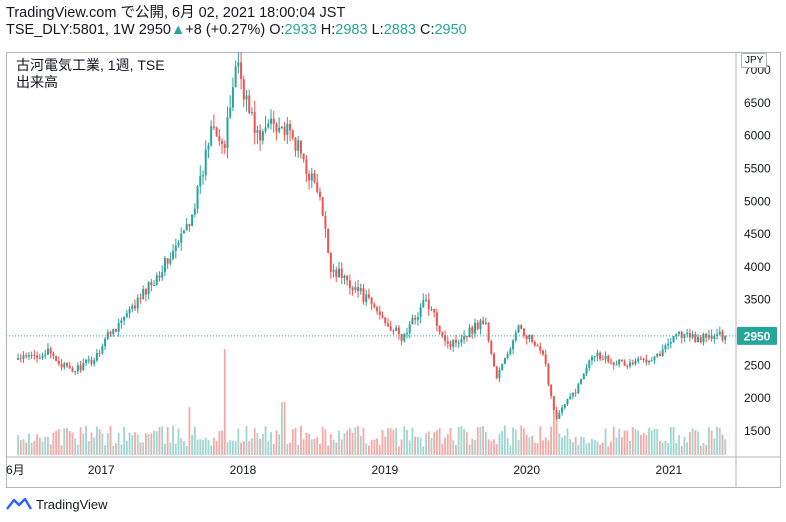 The width and height of the screenshot is (786, 522). I want to click on footer-brand: TradingView, so click(57, 504).